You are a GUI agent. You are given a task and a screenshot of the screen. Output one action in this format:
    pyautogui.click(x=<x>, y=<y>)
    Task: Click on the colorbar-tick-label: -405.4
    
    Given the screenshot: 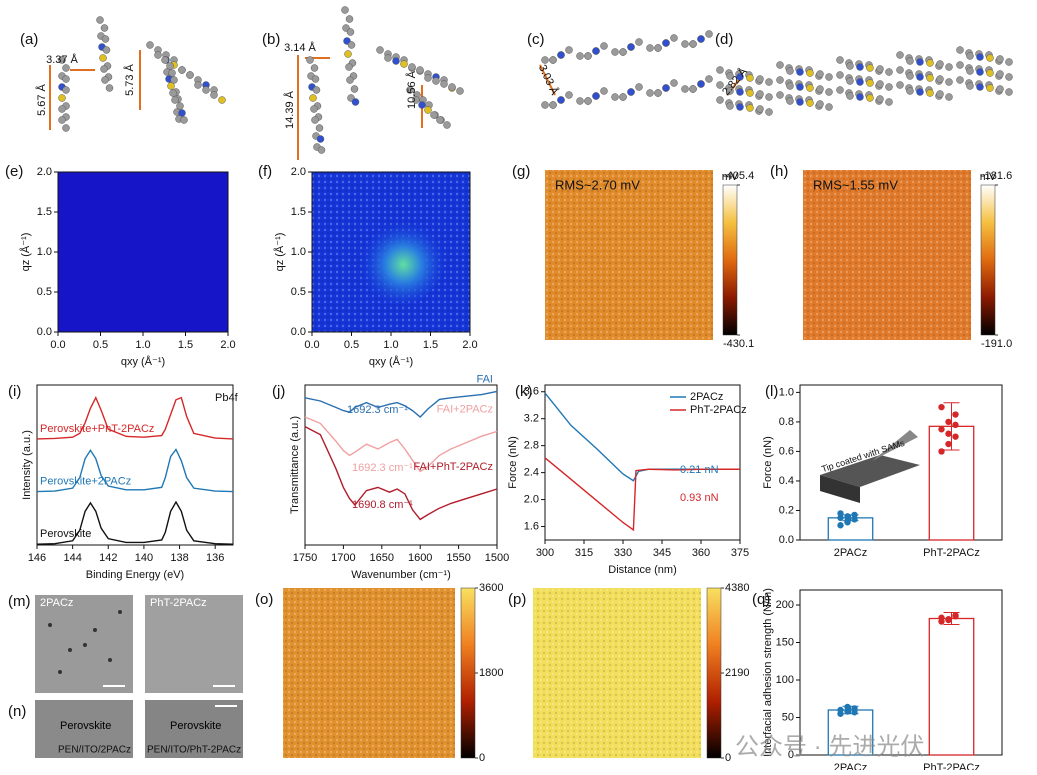 What is the action you would take?
    pyautogui.click(x=738, y=176)
    